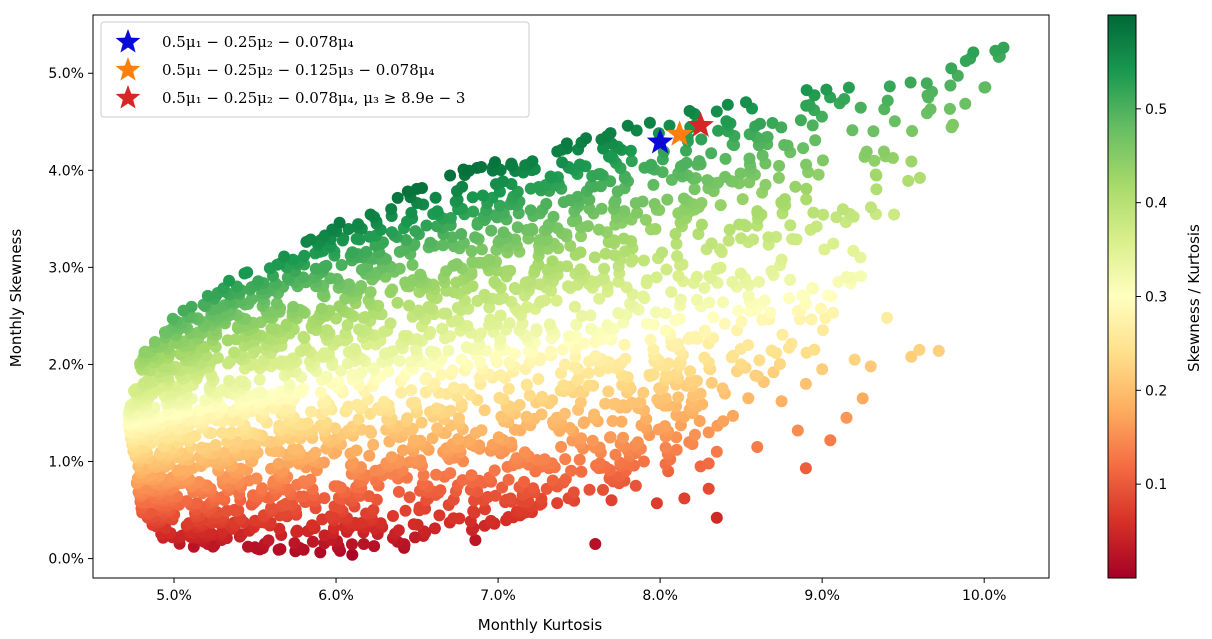  Describe the element at coordinates (66, 171) in the screenshot. I see `y-tick-label: 4.0%` at that location.